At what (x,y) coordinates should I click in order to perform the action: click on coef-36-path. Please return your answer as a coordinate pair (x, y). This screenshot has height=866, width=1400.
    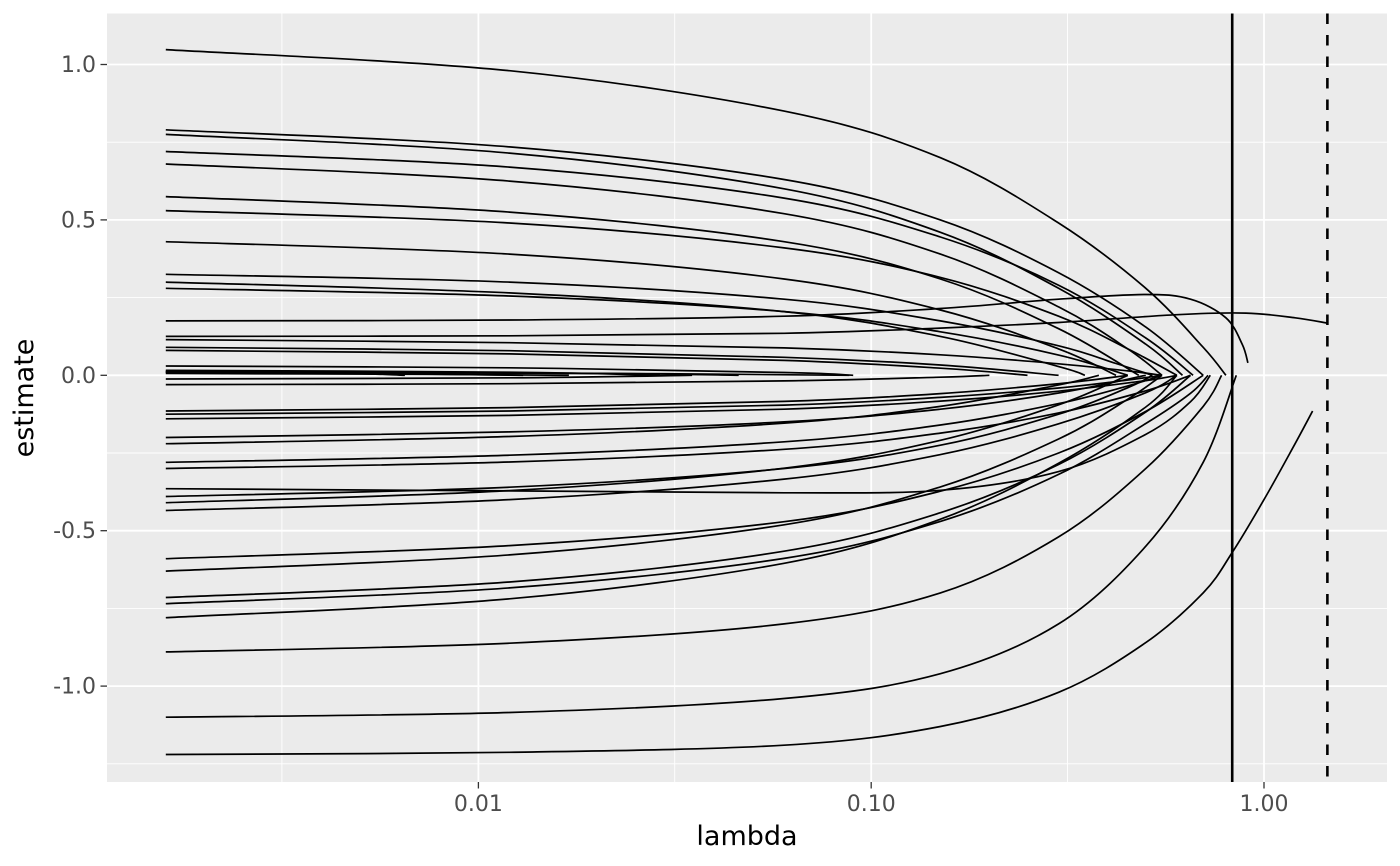
    Looking at the image, I should click on (671, 443).